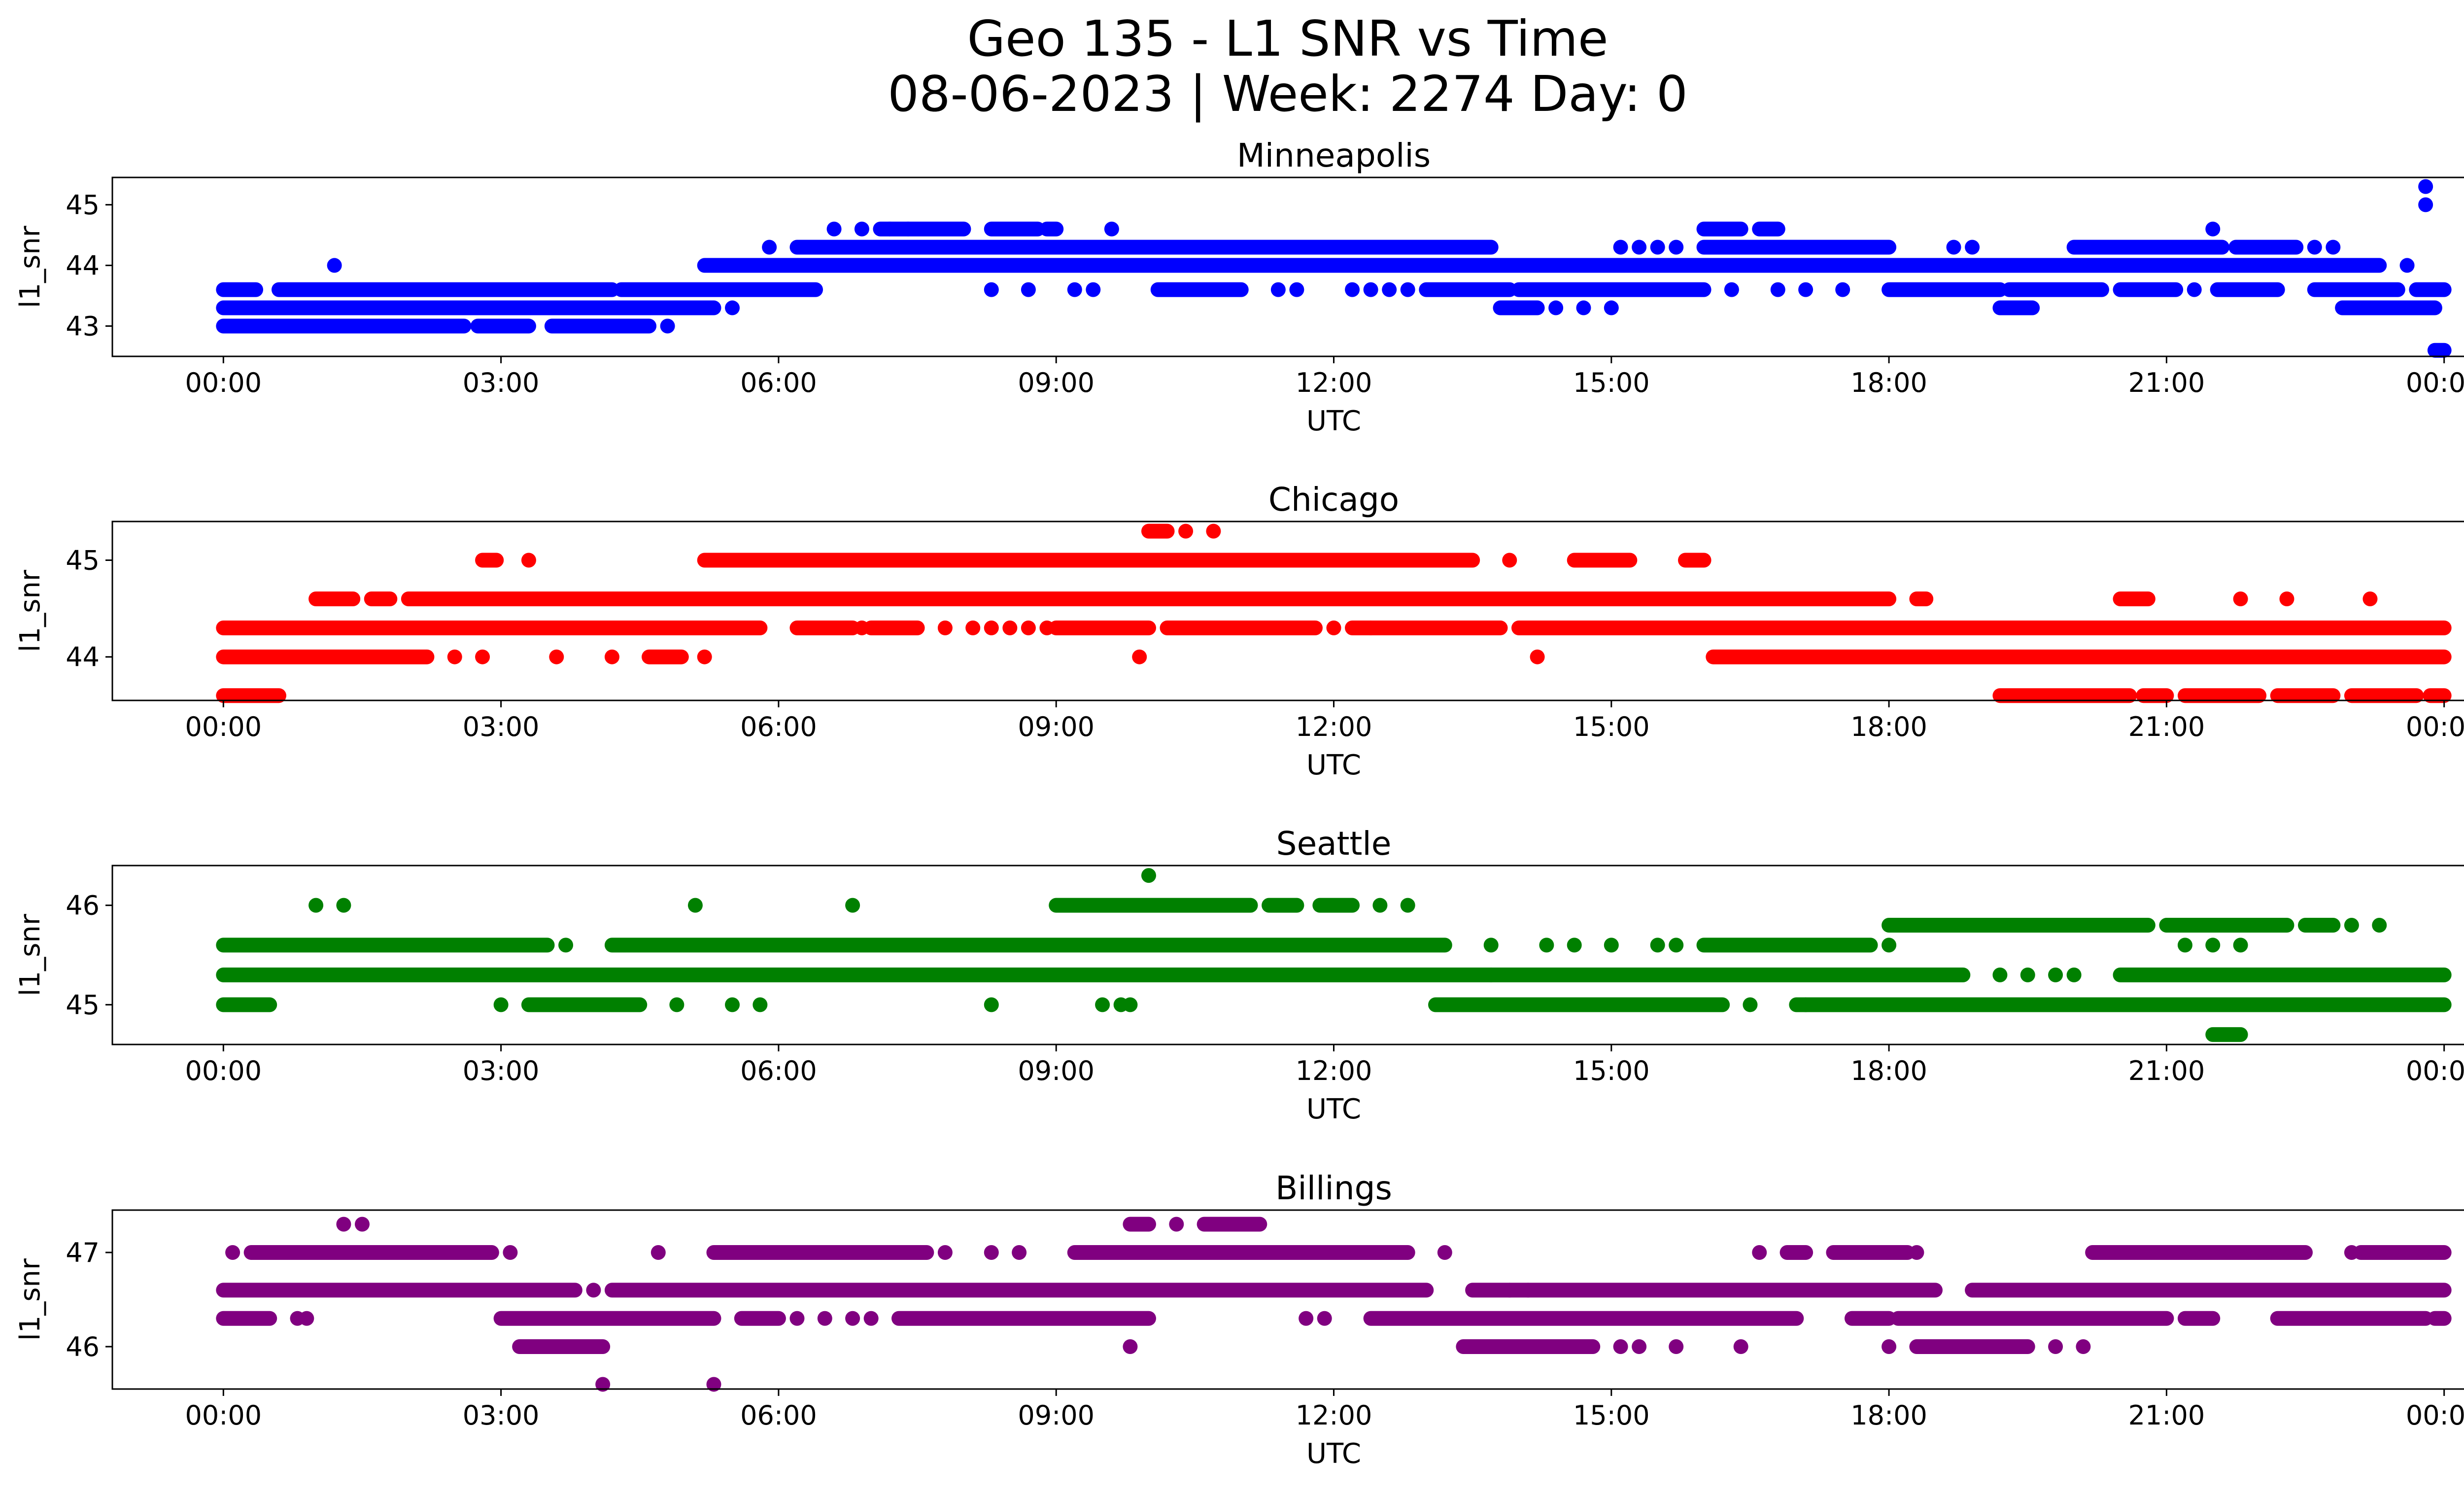 The image size is (2464, 1495). I want to click on panel-chicago-x-axis-label: UTC, so click(1333, 765).